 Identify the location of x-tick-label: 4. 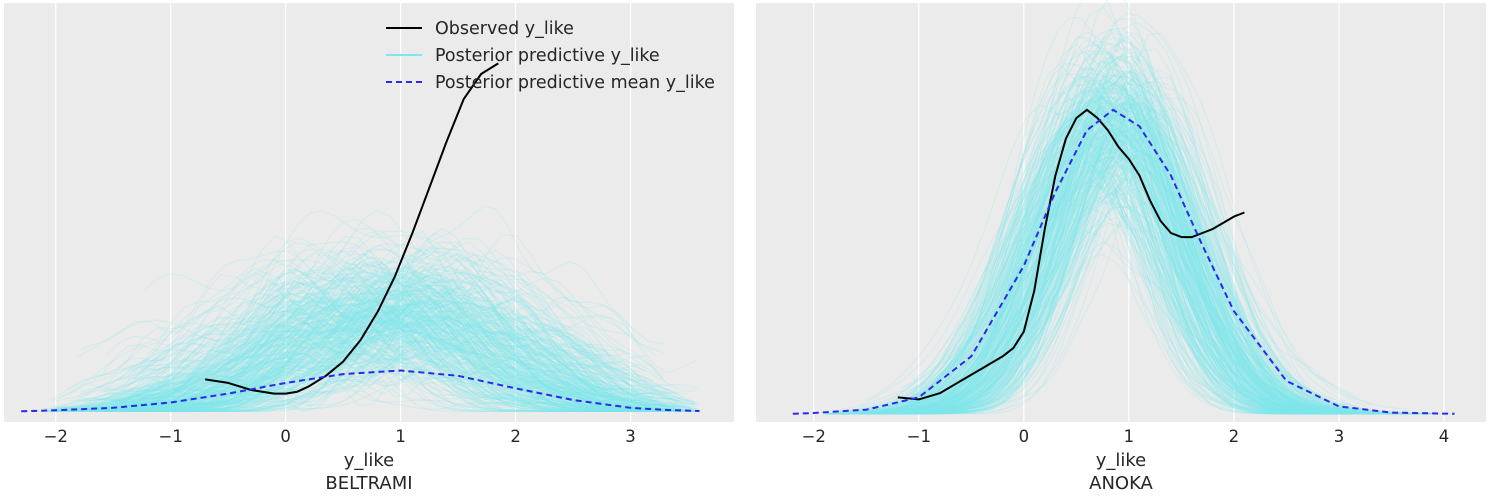
(1444, 436).